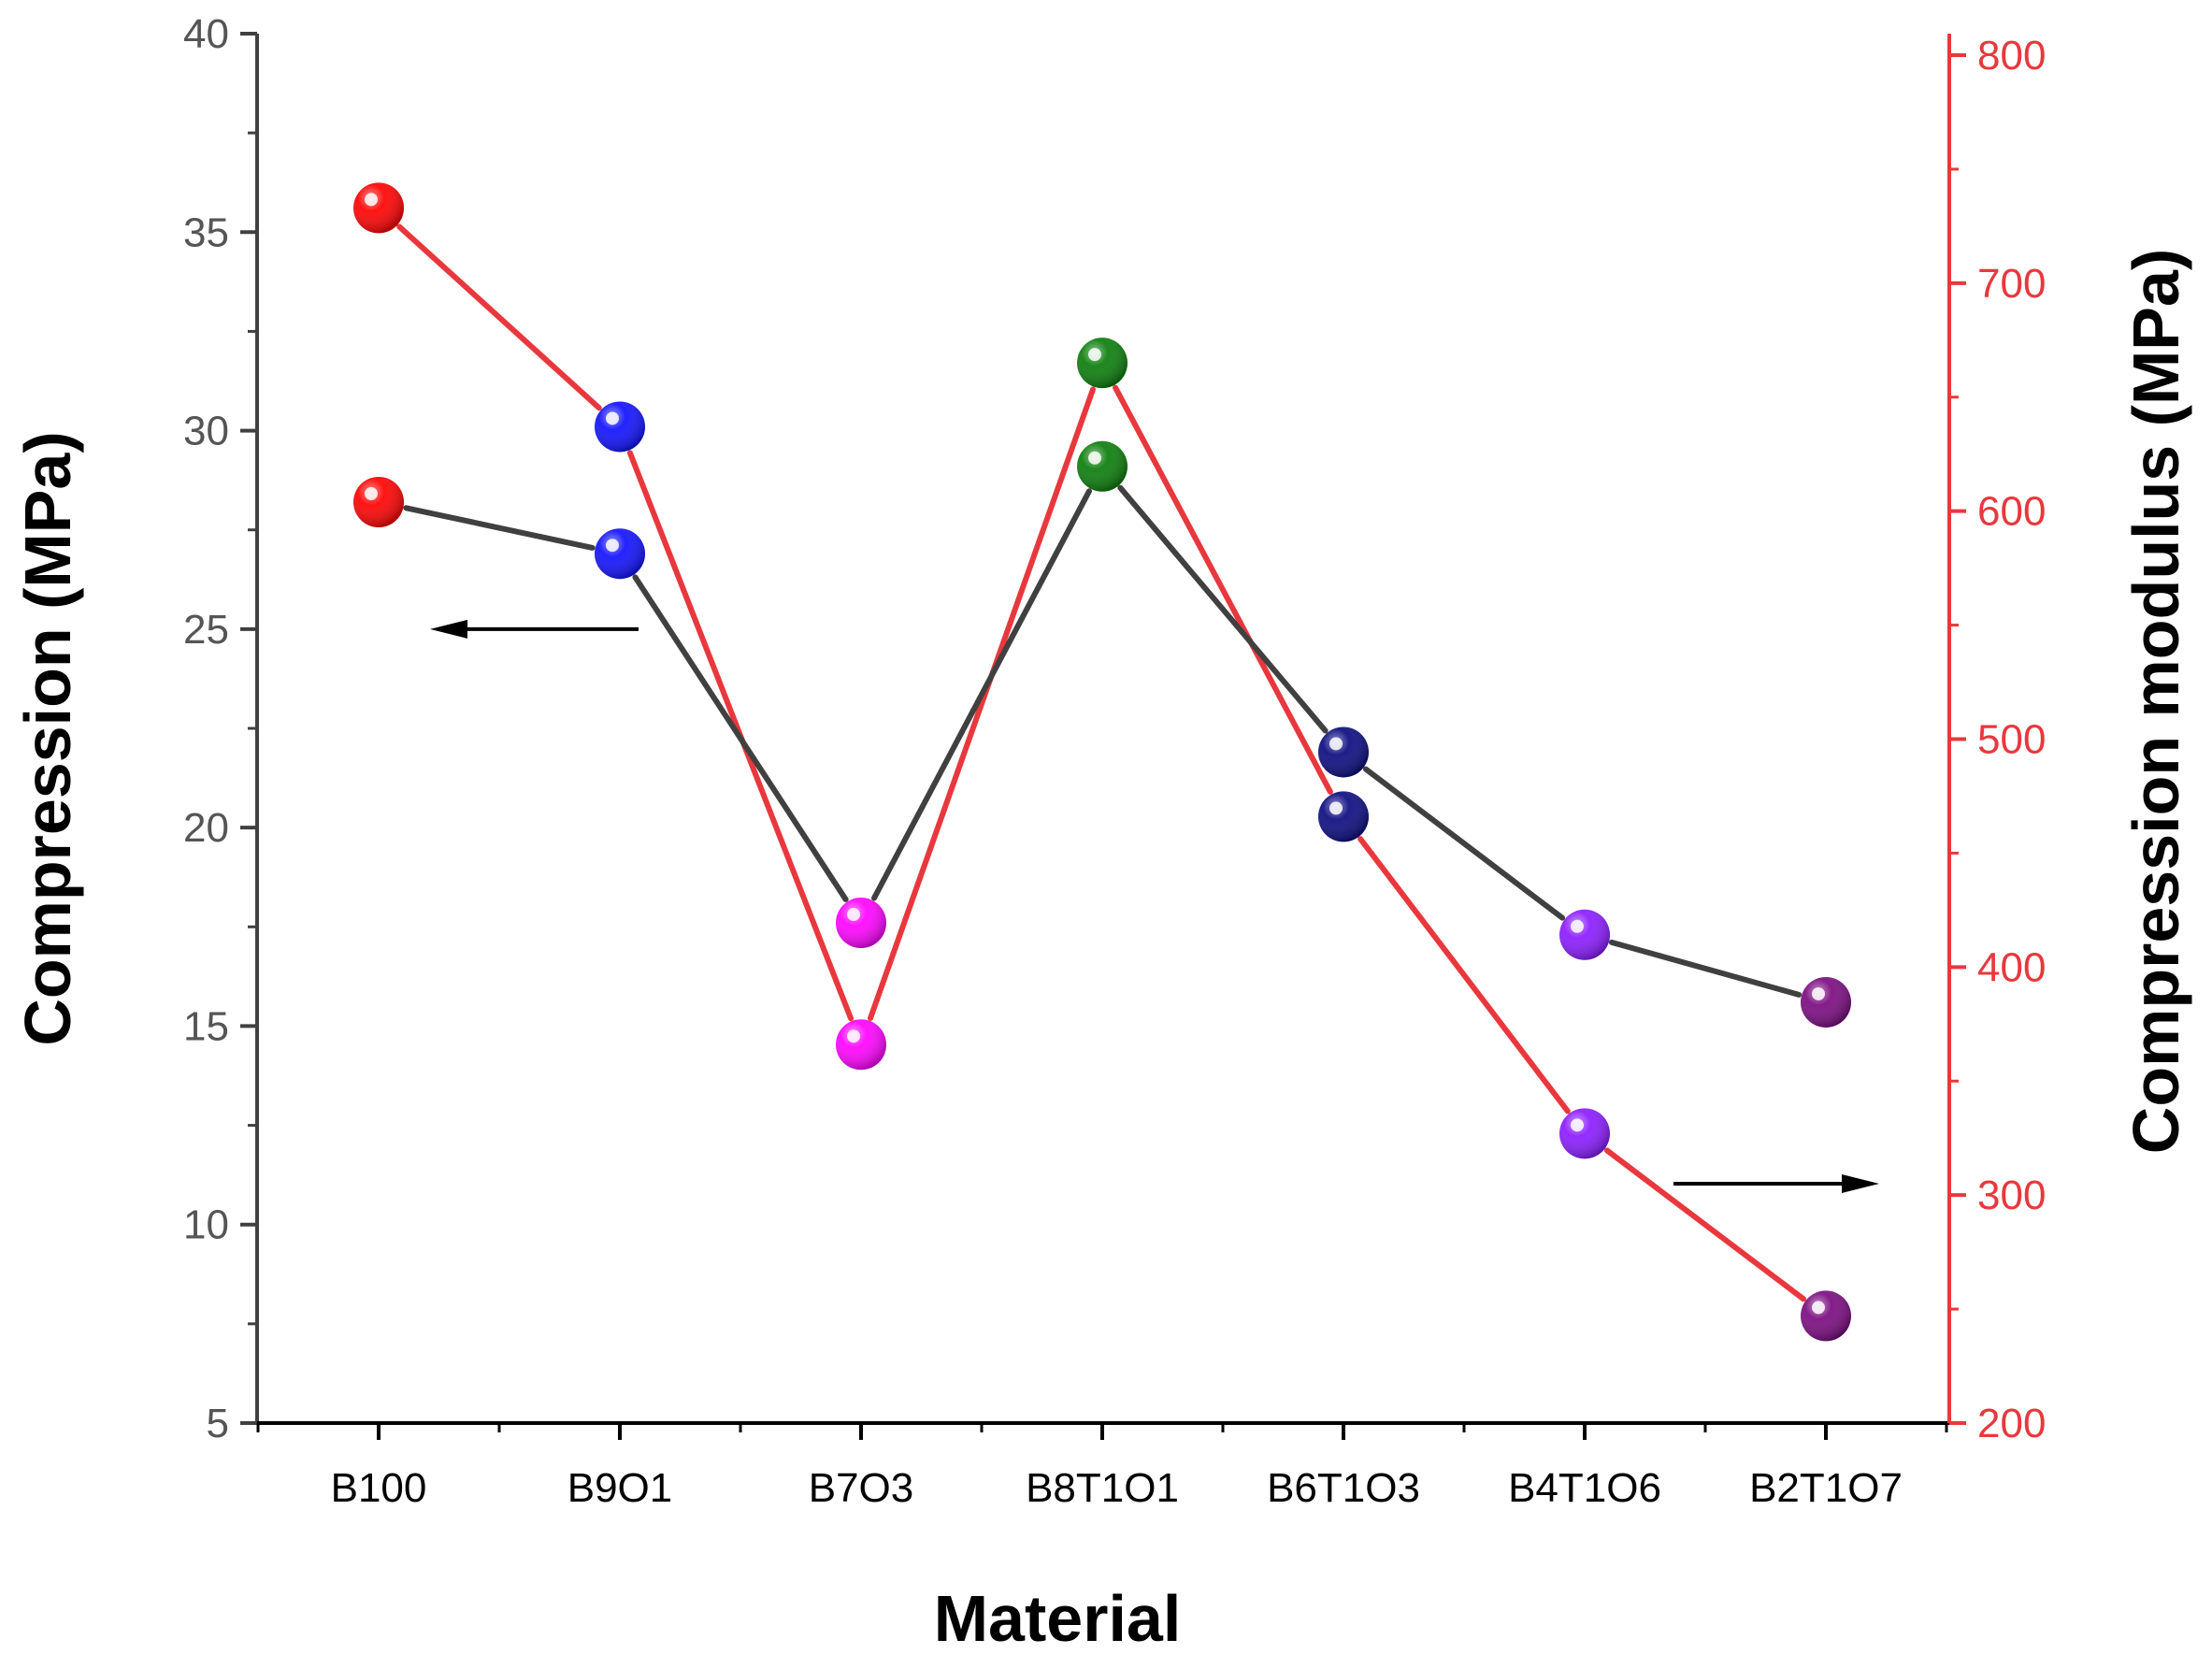 Image resolution: width=2212 pixels, height=1654 pixels. Describe the element at coordinates (379, 1488) in the screenshot. I see `x-tick-label: B100` at that location.